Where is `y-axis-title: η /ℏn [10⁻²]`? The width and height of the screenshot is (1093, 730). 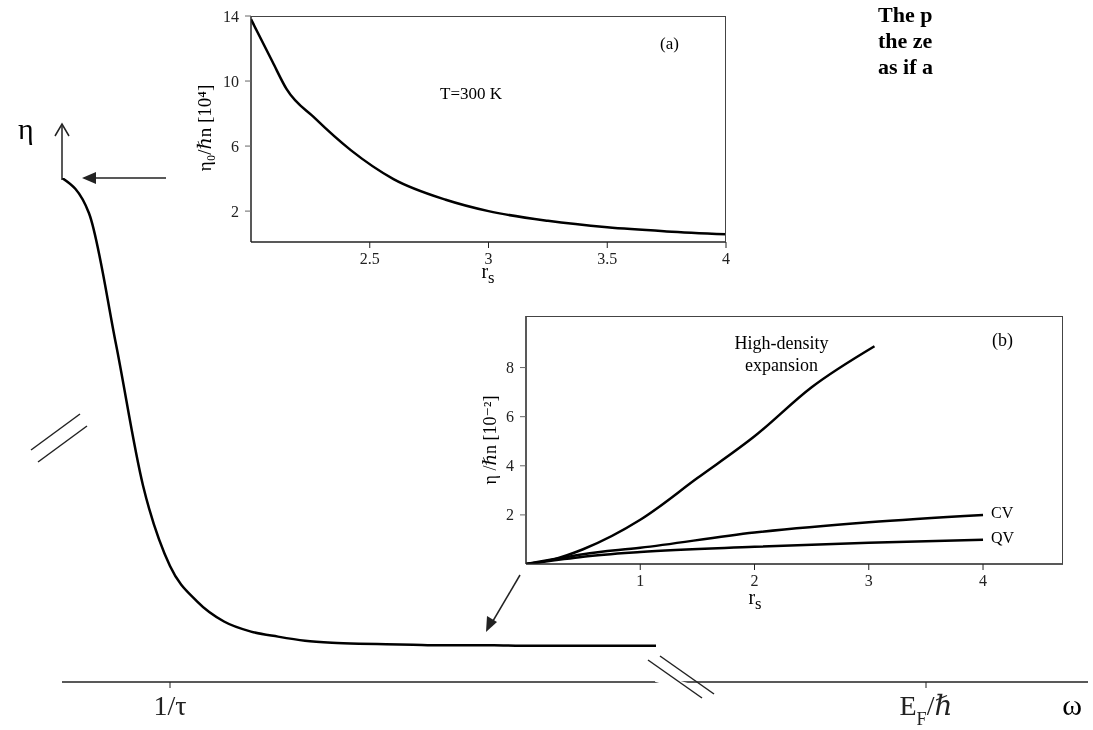
y-axis-title: η /ℏn [10⁻²] is located at coordinates (490, 440).